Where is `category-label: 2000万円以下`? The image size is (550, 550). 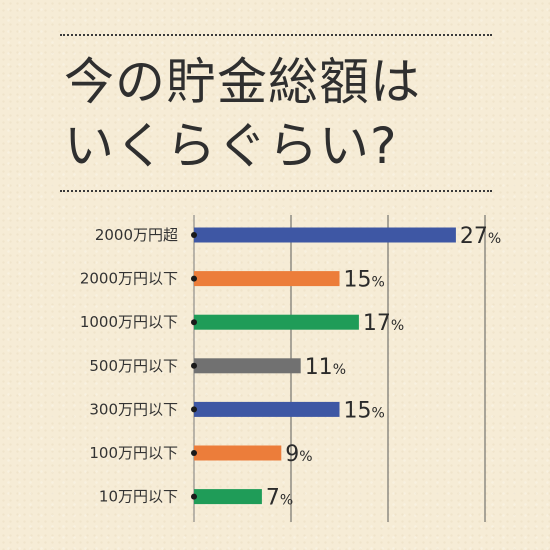
category-label: 2000万円以下 is located at coordinates (129, 279).